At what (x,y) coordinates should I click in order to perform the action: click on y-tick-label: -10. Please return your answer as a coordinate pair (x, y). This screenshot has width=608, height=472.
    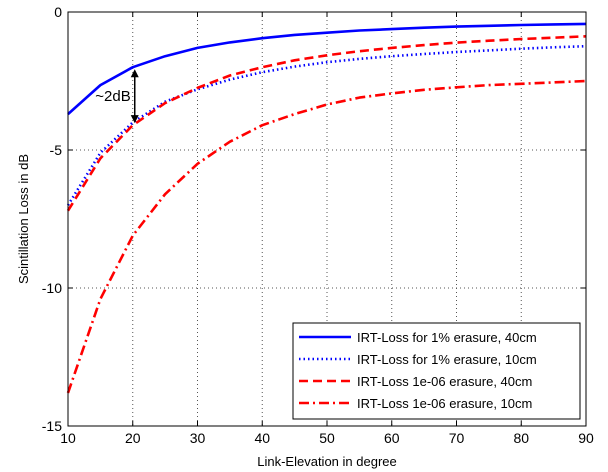
    Looking at the image, I should click on (52, 288).